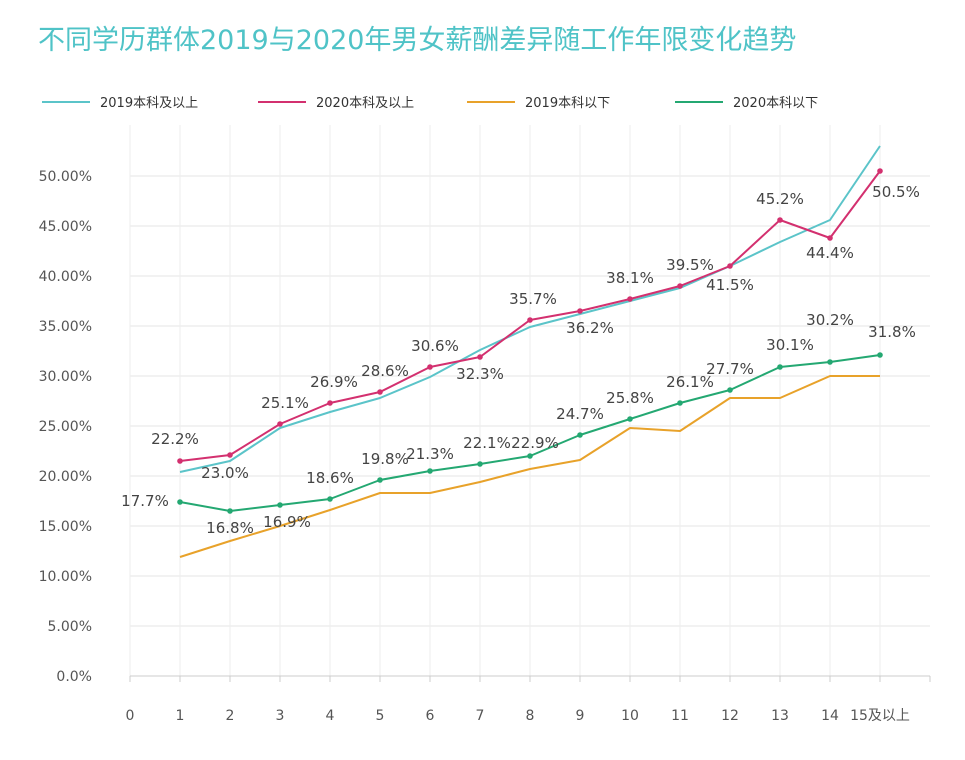 The width and height of the screenshot is (965, 760). What do you see at coordinates (730, 716) in the screenshot?
I see `x-tick-label: 12` at bounding box center [730, 716].